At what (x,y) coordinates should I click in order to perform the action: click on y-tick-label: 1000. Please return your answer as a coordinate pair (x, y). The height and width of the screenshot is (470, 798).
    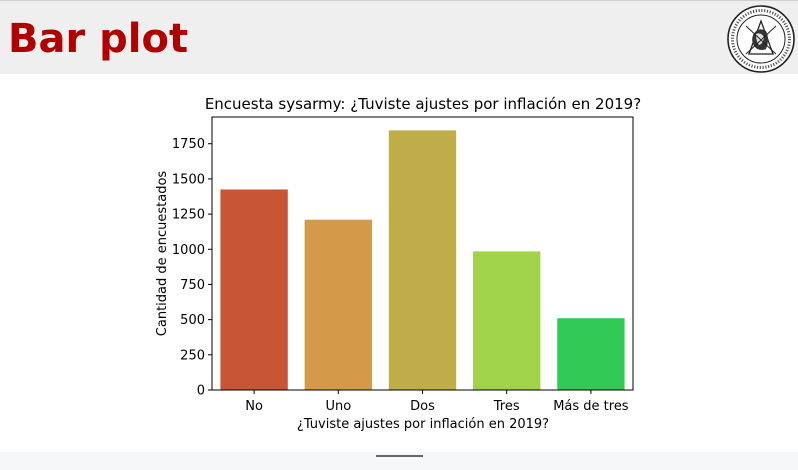
    Looking at the image, I should click on (188, 250).